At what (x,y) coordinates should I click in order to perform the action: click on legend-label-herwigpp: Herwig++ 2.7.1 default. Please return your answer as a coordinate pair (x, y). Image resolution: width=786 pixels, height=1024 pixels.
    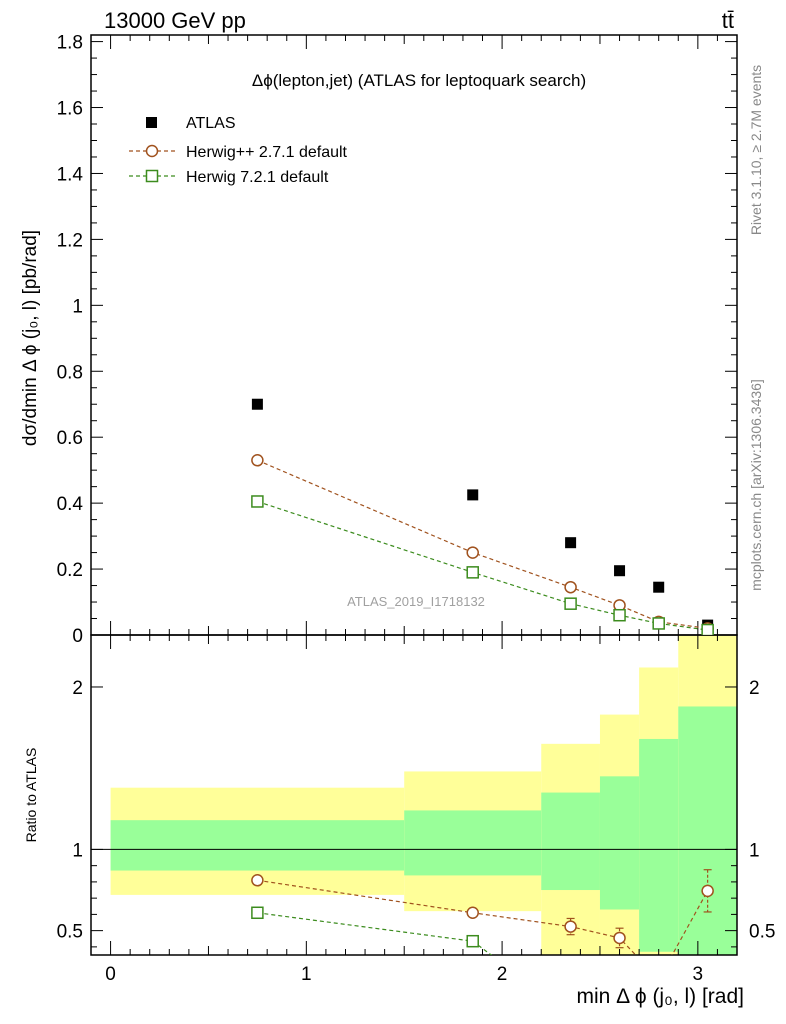
    Looking at the image, I should click on (267, 152).